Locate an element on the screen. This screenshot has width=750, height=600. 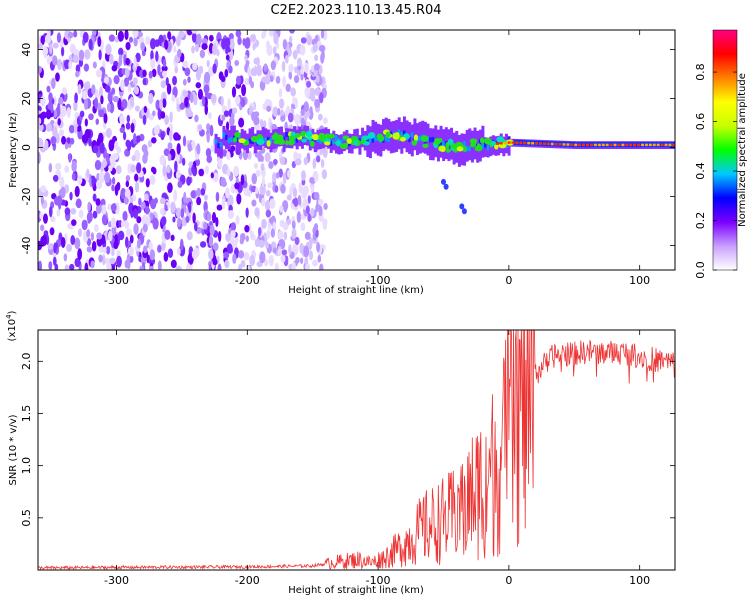
snr-scale-exponent: 4 is located at coordinates (9, 316).